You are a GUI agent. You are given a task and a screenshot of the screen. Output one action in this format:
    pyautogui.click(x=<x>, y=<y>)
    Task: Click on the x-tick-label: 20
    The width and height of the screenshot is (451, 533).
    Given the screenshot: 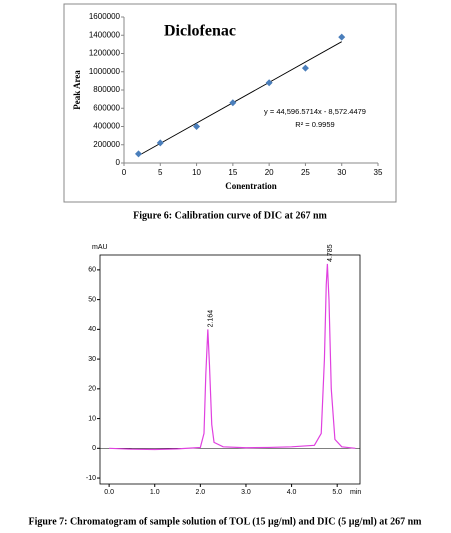 What is the action you would take?
    pyautogui.click(x=269, y=172)
    